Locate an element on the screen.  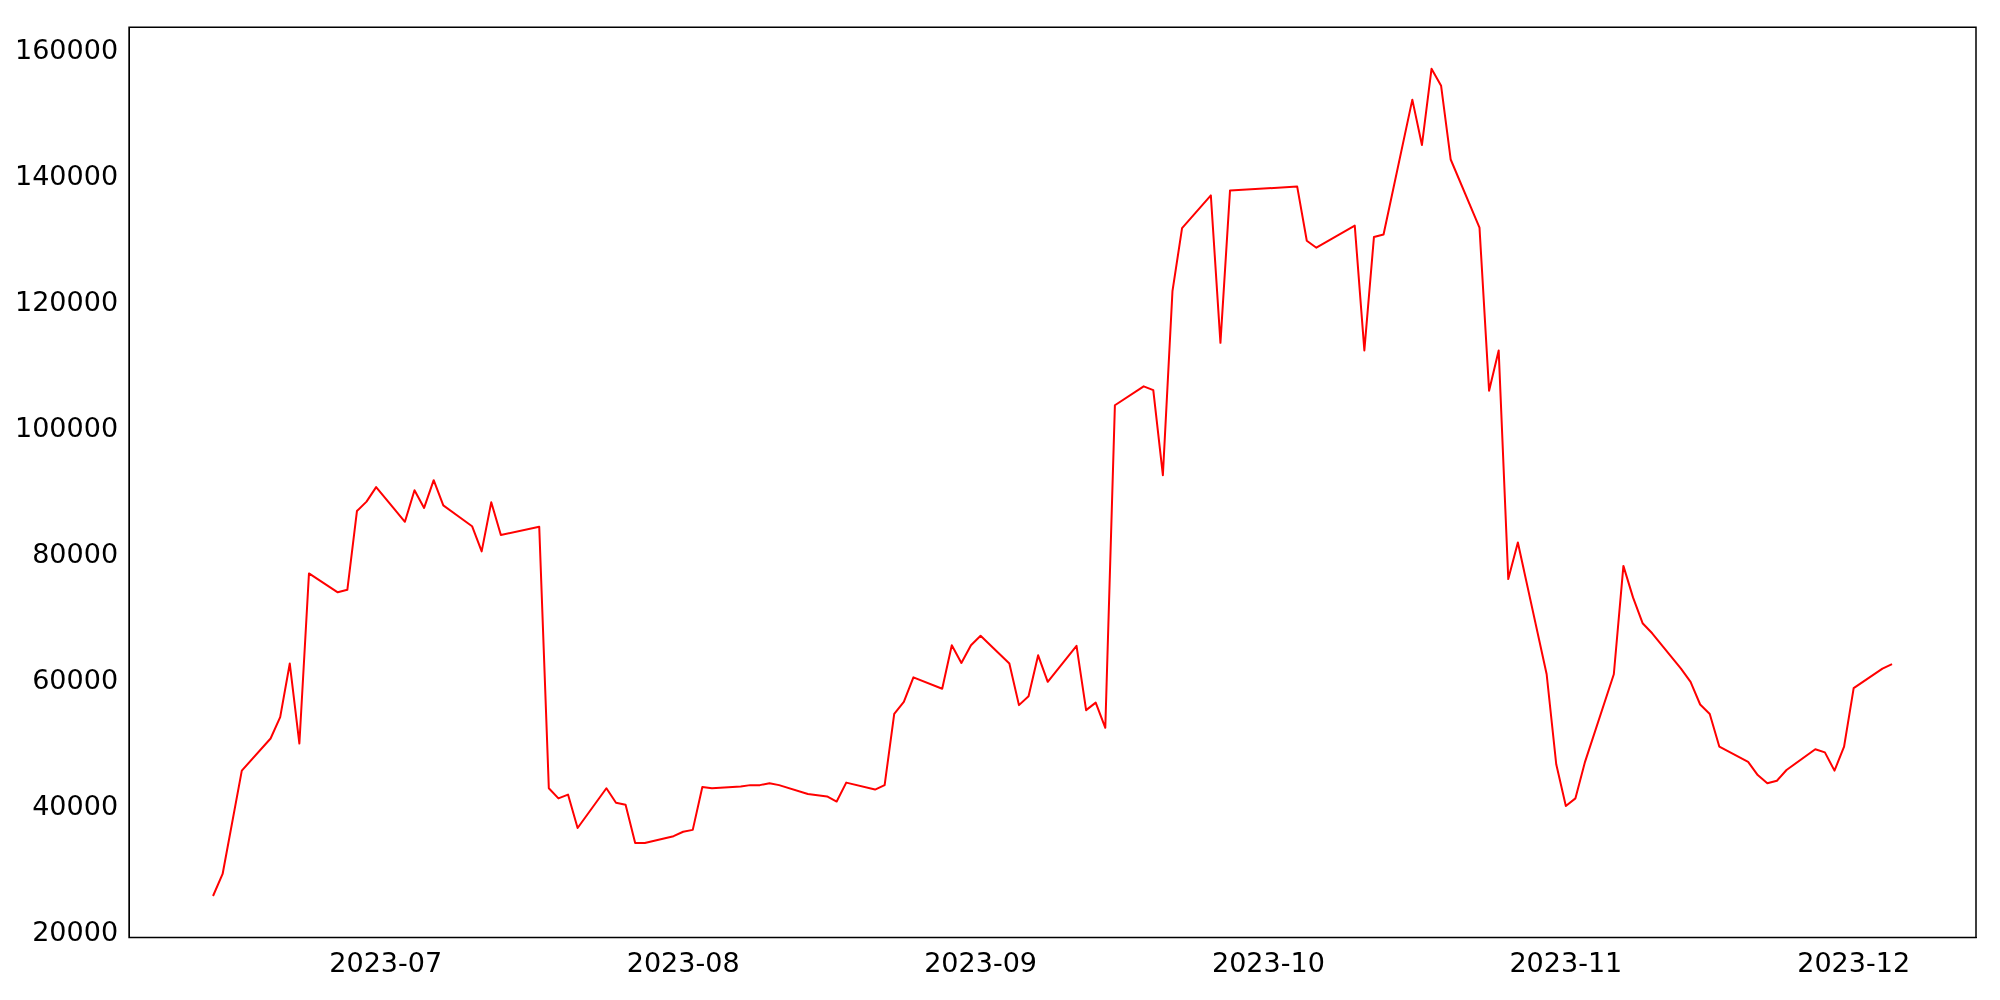
y-tick-label: 20000 is located at coordinates (75, 931).